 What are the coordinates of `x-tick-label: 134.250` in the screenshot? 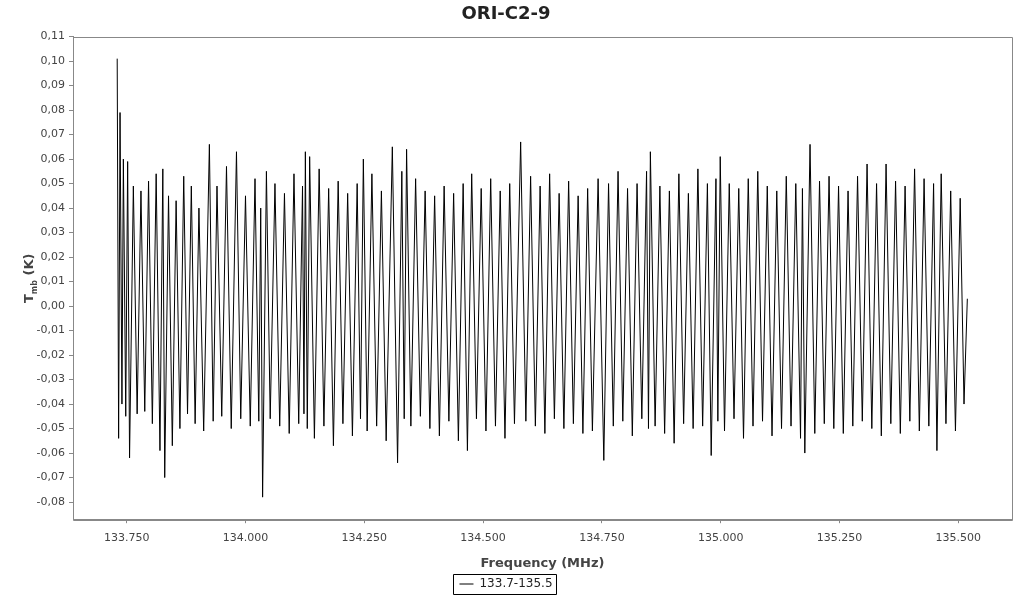 It's located at (364, 537).